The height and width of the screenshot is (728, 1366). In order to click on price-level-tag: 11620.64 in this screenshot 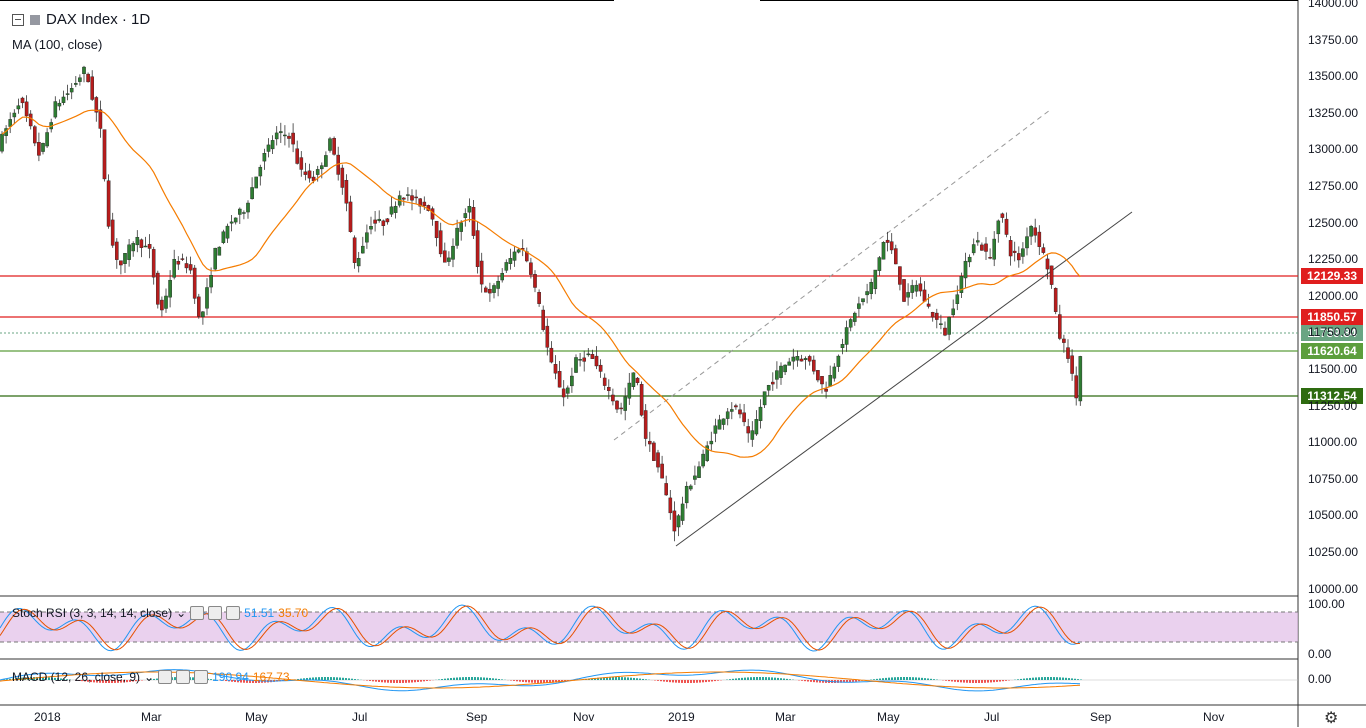, I will do `click(1332, 351)`.